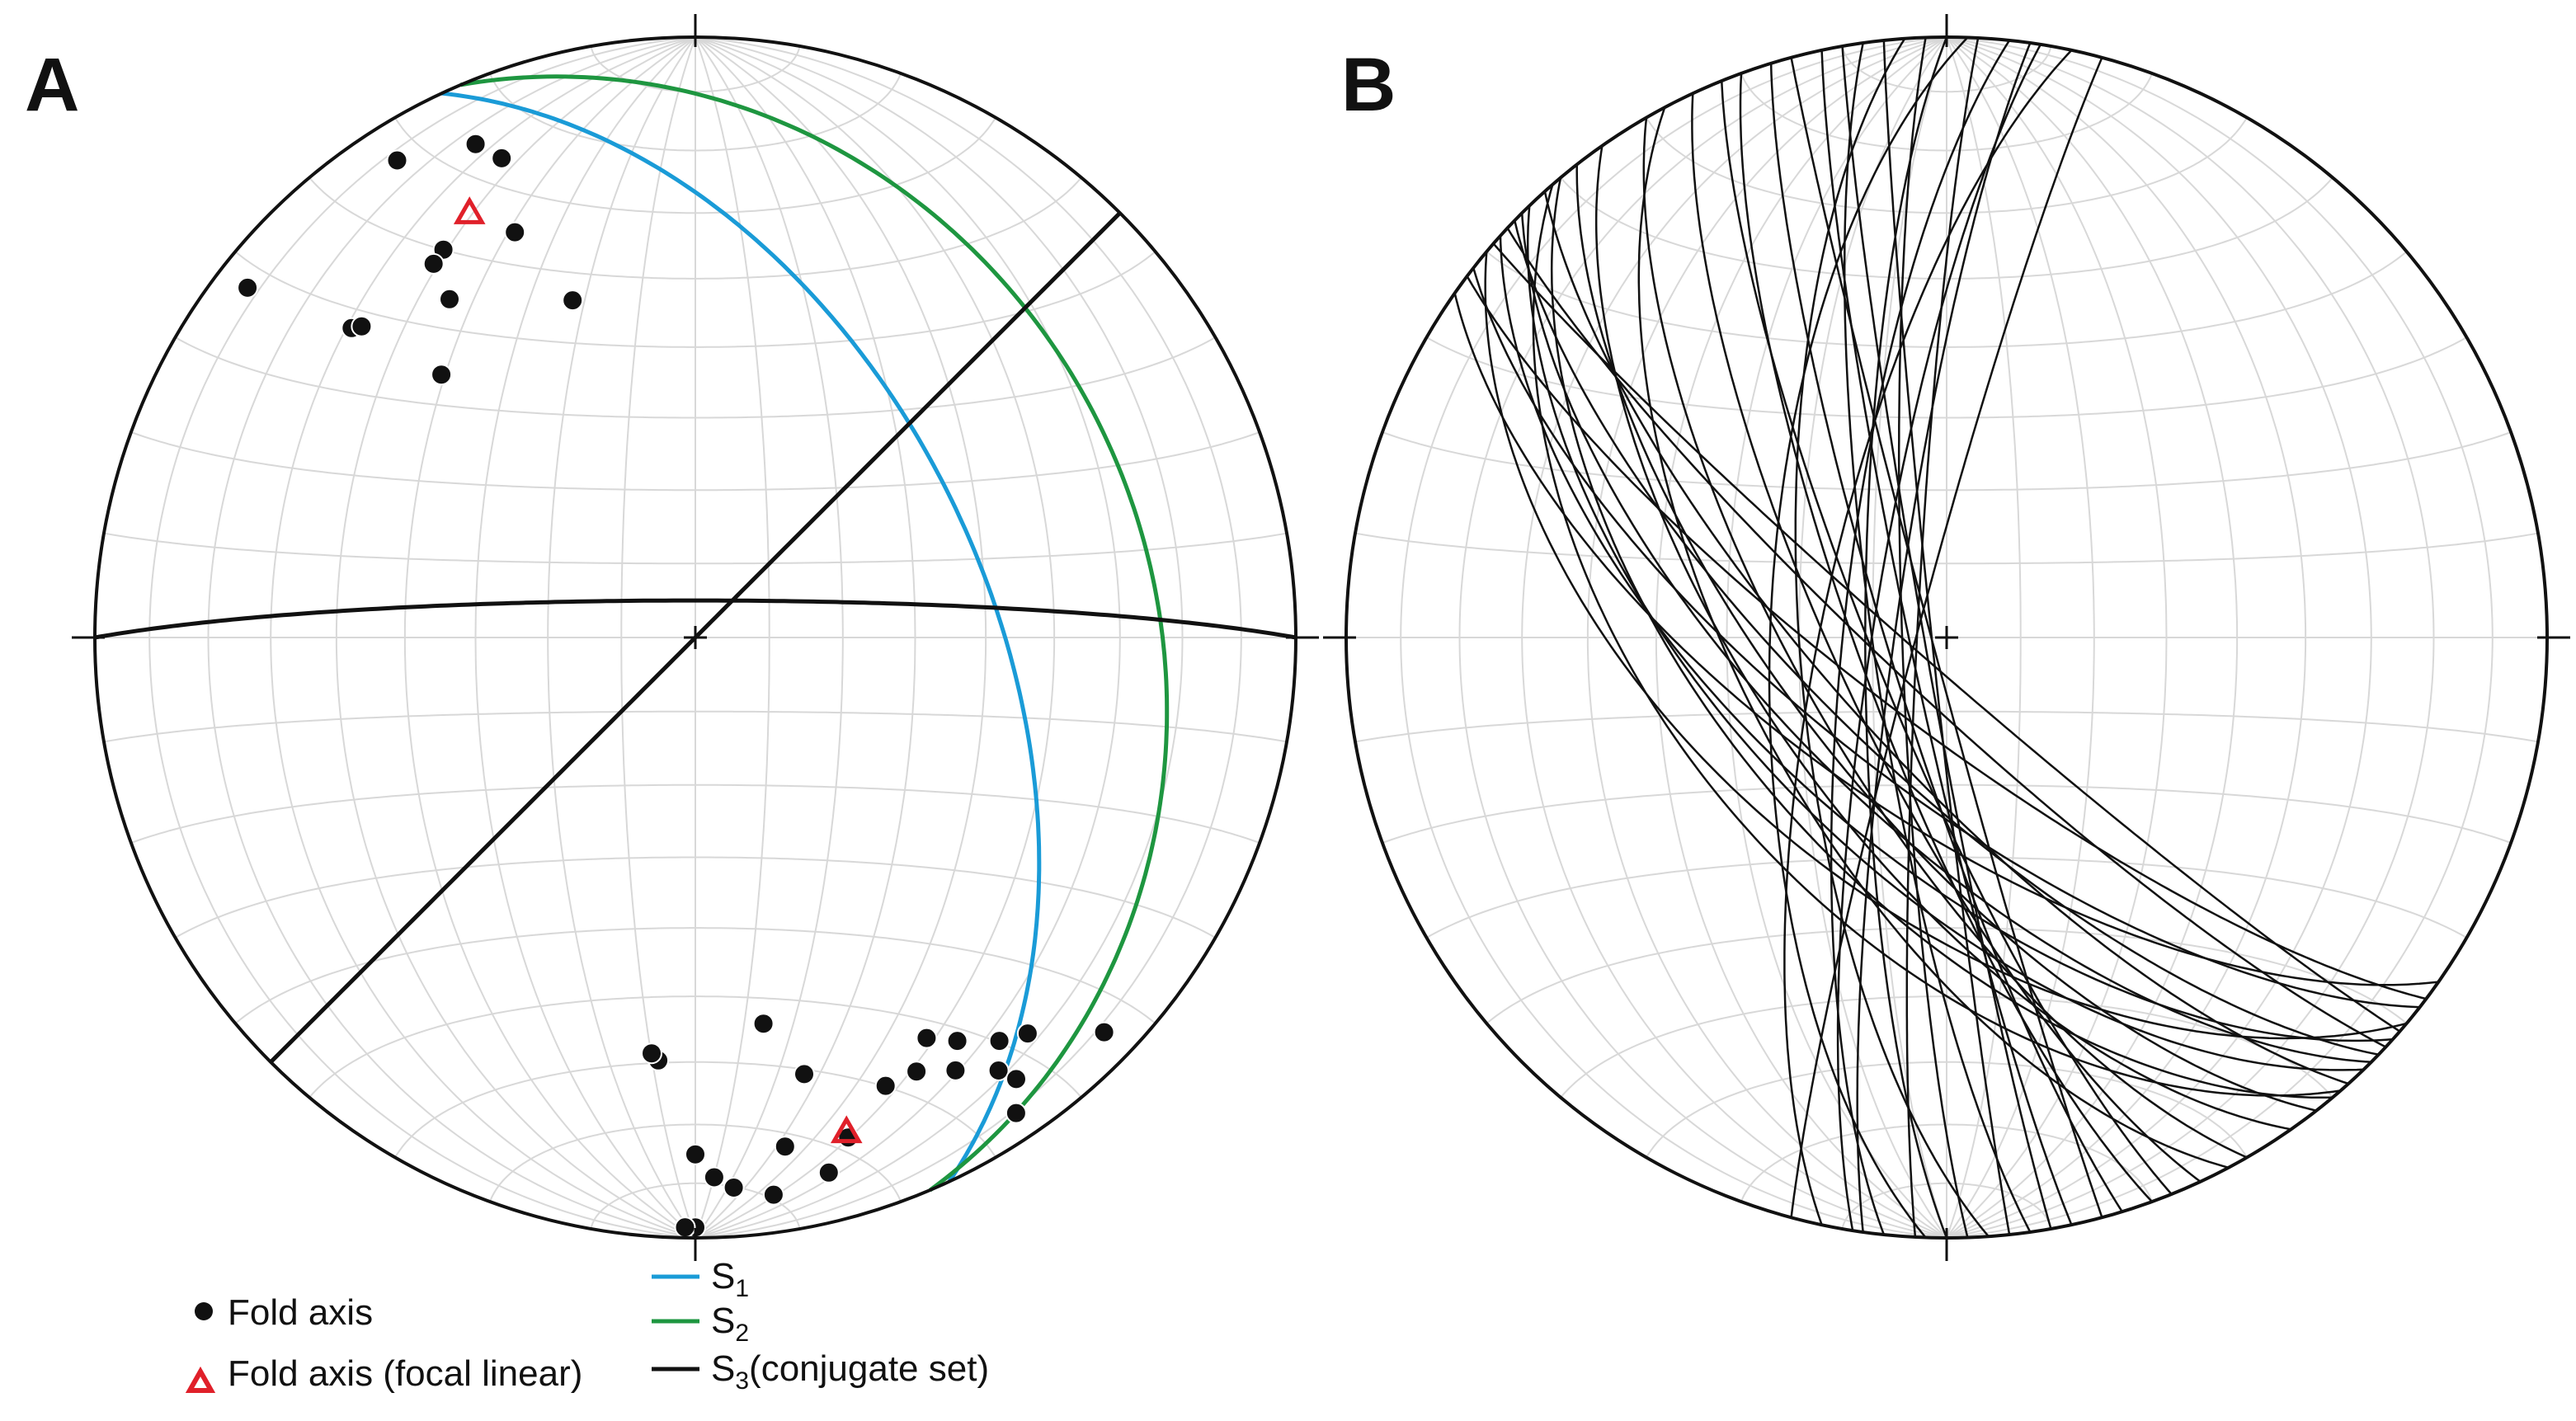 This screenshot has width=2576, height=1421. I want to click on panel-label-b: B, so click(1368, 85).